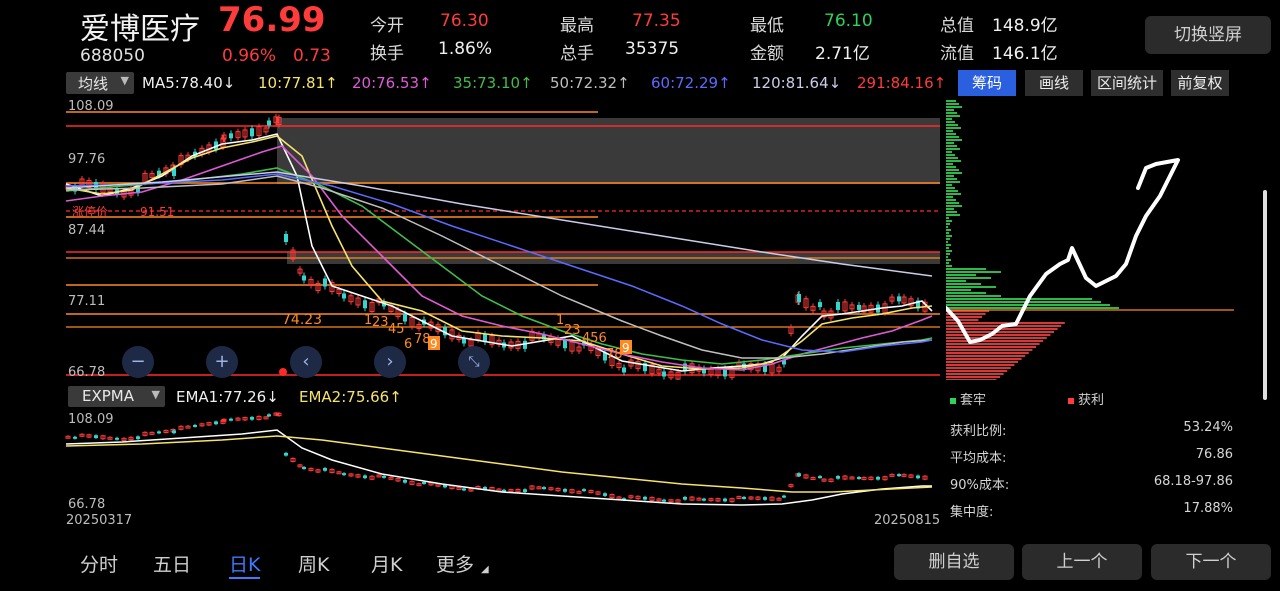 This screenshot has width=1280, height=591. Describe the element at coordinates (350, 397) in the screenshot. I see `ema2-value: EMA2:75.66↑` at that location.